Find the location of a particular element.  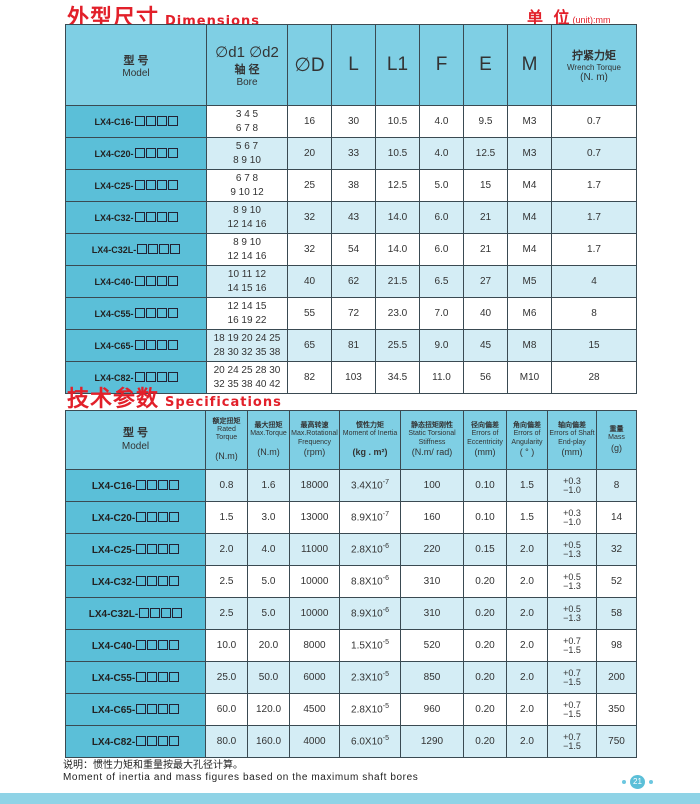

bore-cell: 20 24 25 28 30 32 35 38 40 42 is located at coordinates (247, 377).